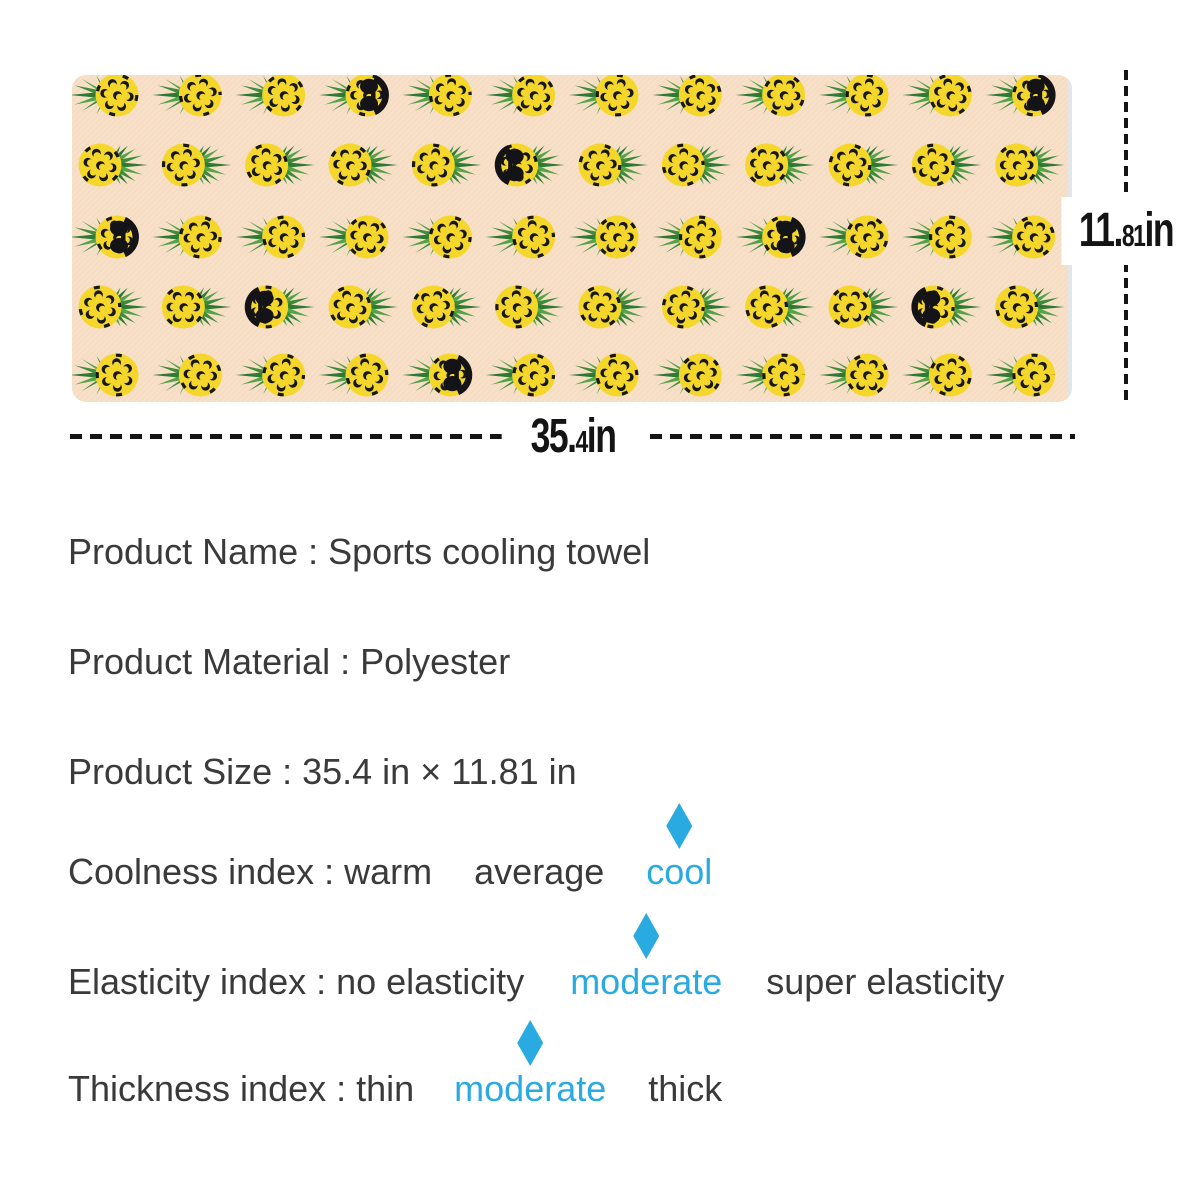 Image resolution: width=1200 pixels, height=1200 pixels. I want to click on product-size-text: Product Size : 35.4 in × 11.81 in, so click(322, 771).